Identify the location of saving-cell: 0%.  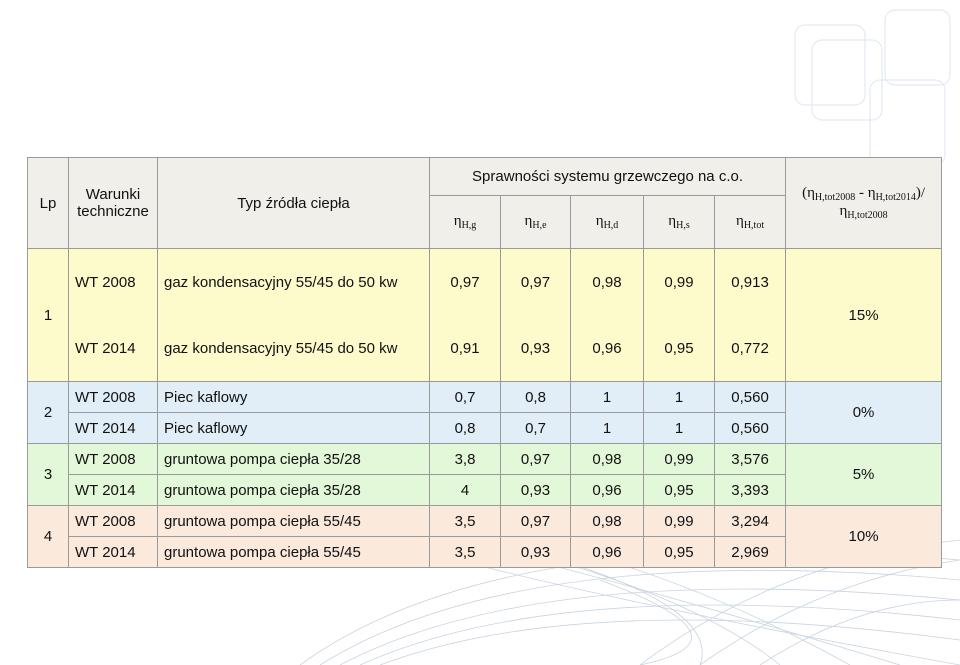
(864, 412).